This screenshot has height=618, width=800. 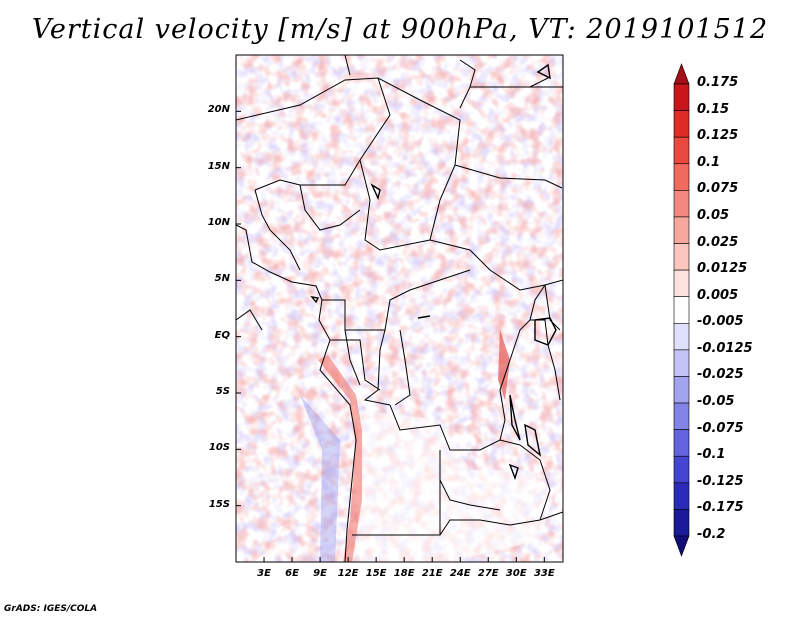 What do you see at coordinates (218, 166) in the screenshot?
I see `lat-label: 15N` at bounding box center [218, 166].